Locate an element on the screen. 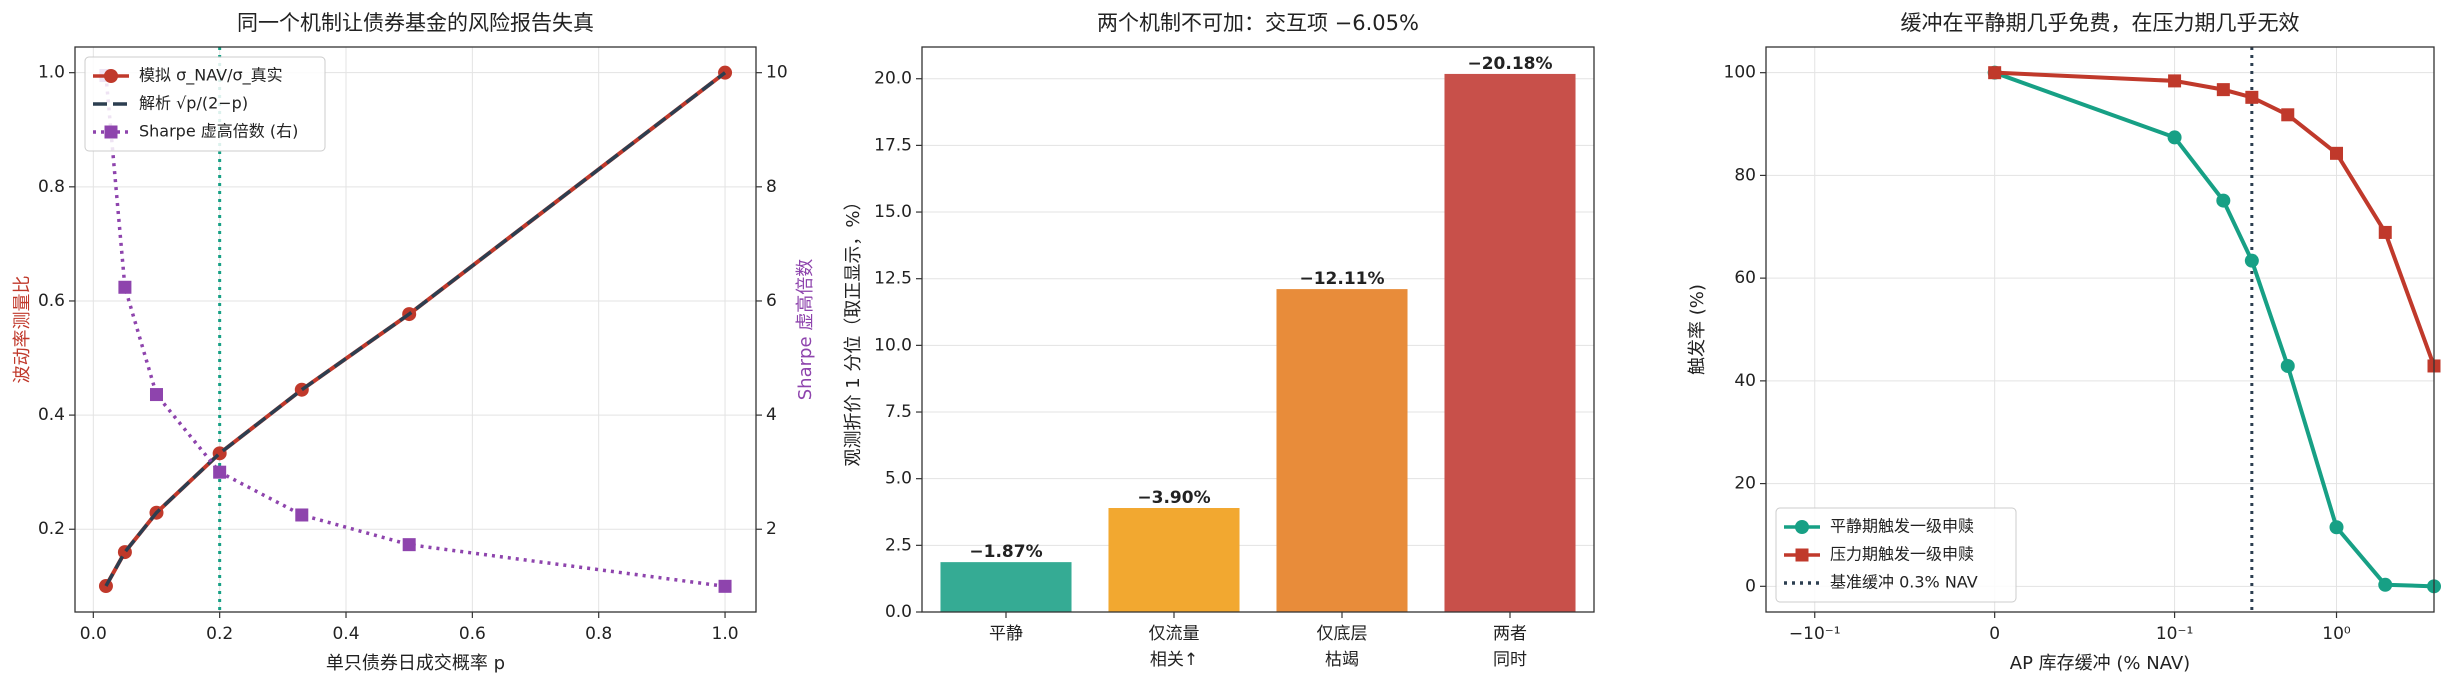  x-tick-label: 0.6 is located at coordinates (472, 634).